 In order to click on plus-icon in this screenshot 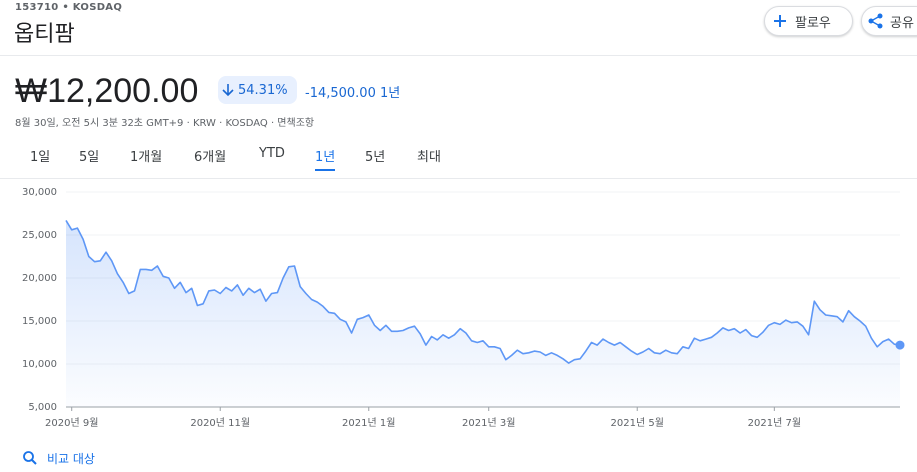, I will do `click(780, 21)`.